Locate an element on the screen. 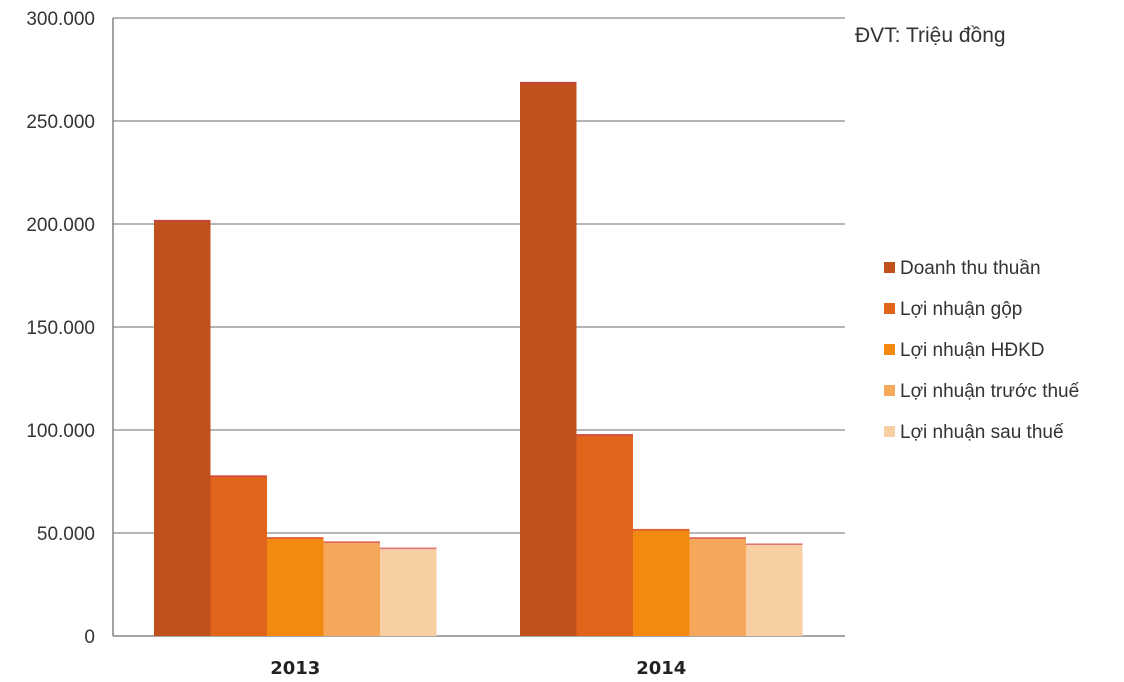 This screenshot has height=682, width=1124. y-tick-label: 250.000 is located at coordinates (60, 122).